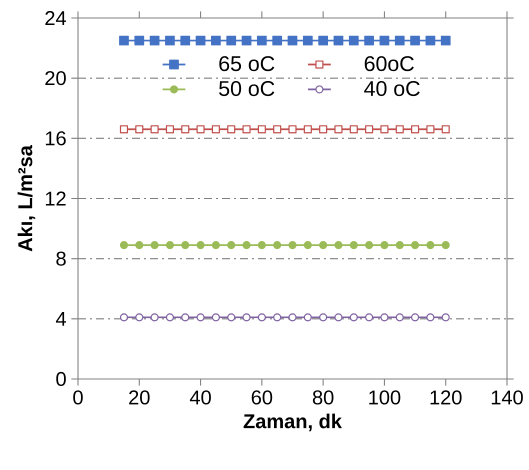 The image size is (529, 470). Describe the element at coordinates (27, 198) in the screenshot. I see `y-axis-title: Akı, L/m²sa` at that location.